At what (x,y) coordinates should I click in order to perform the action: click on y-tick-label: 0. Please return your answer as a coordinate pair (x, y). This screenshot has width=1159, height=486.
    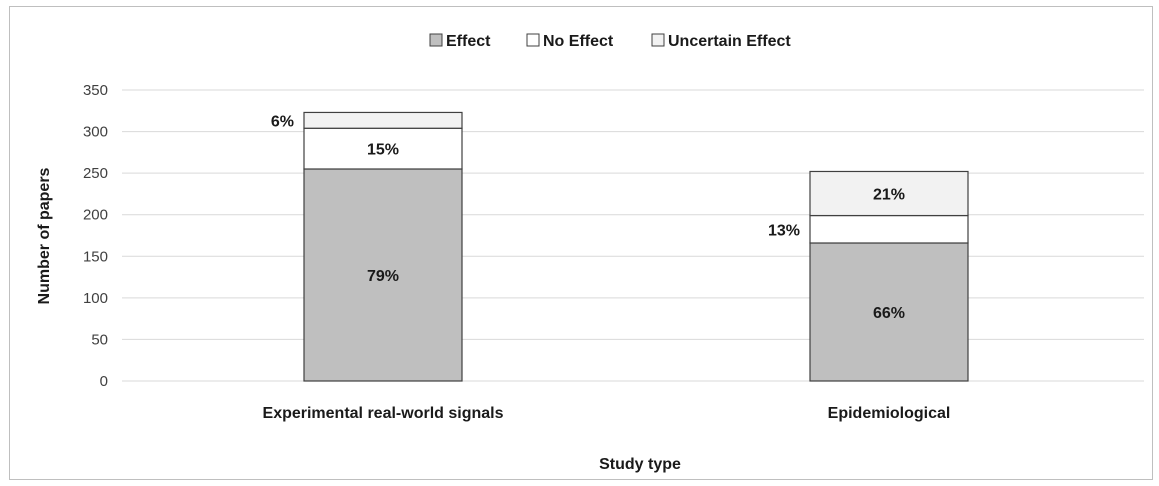
    Looking at the image, I should click on (104, 381).